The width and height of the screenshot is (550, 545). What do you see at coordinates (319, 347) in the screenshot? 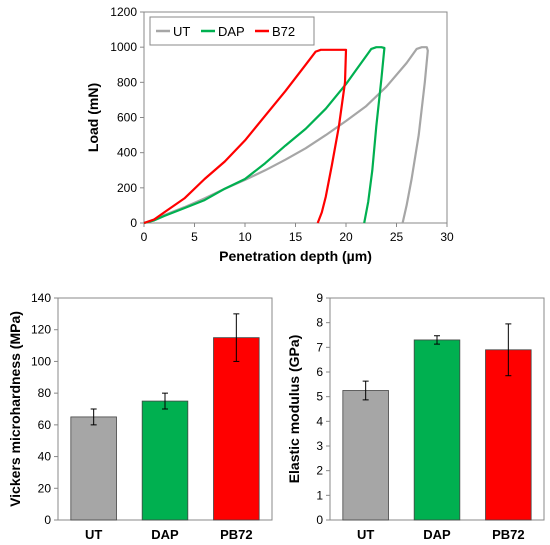
I see `y-tick-label: 7` at bounding box center [319, 347].